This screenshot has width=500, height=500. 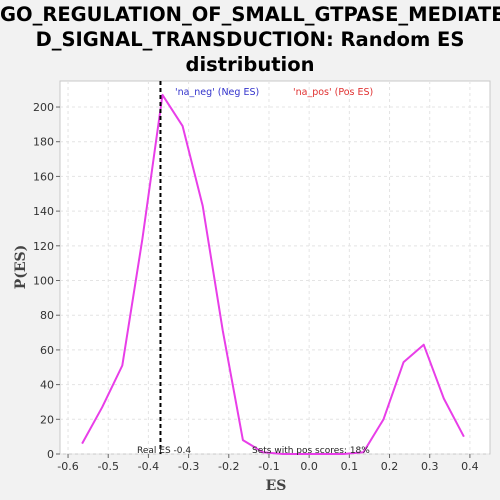 I want to click on x-axis-label: ES, so click(x=276, y=486).